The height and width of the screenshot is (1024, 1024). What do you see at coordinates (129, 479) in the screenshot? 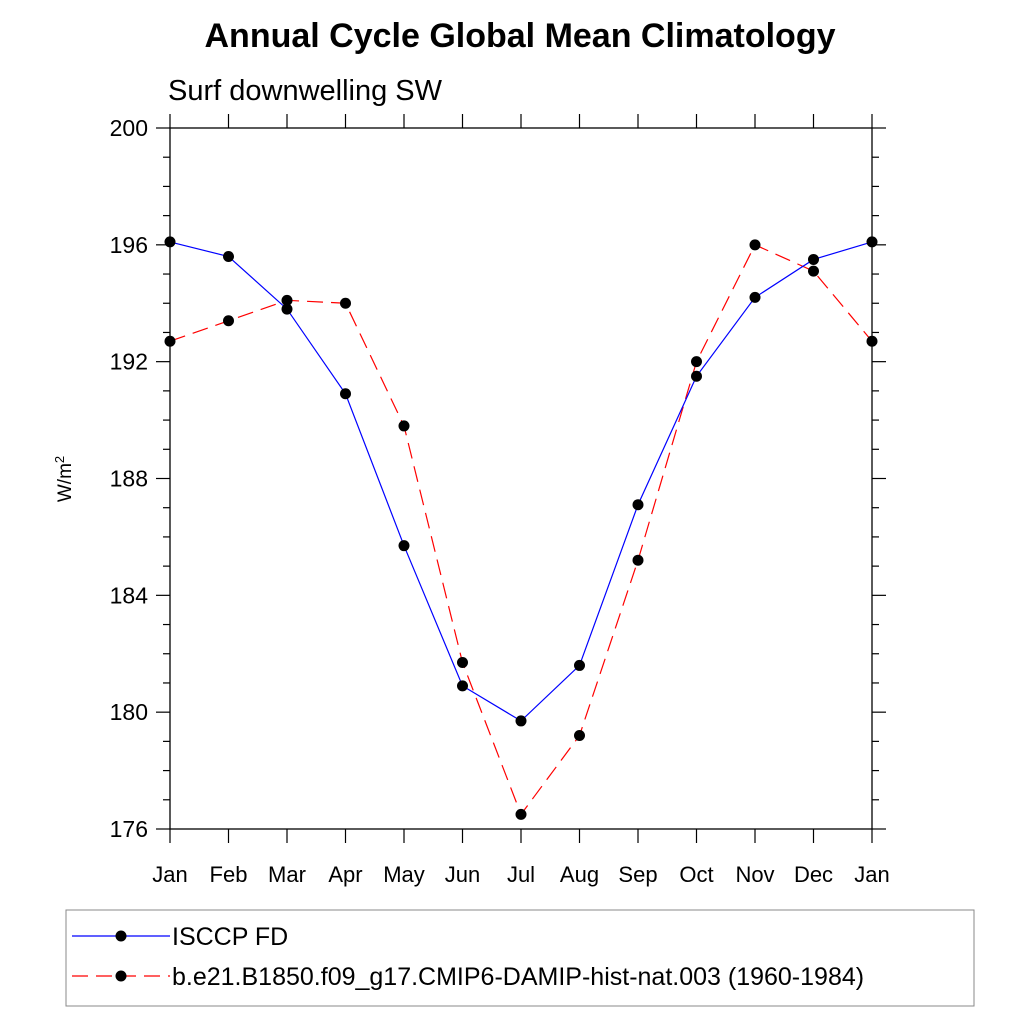
I see `y-tick-label: 188` at bounding box center [129, 479].